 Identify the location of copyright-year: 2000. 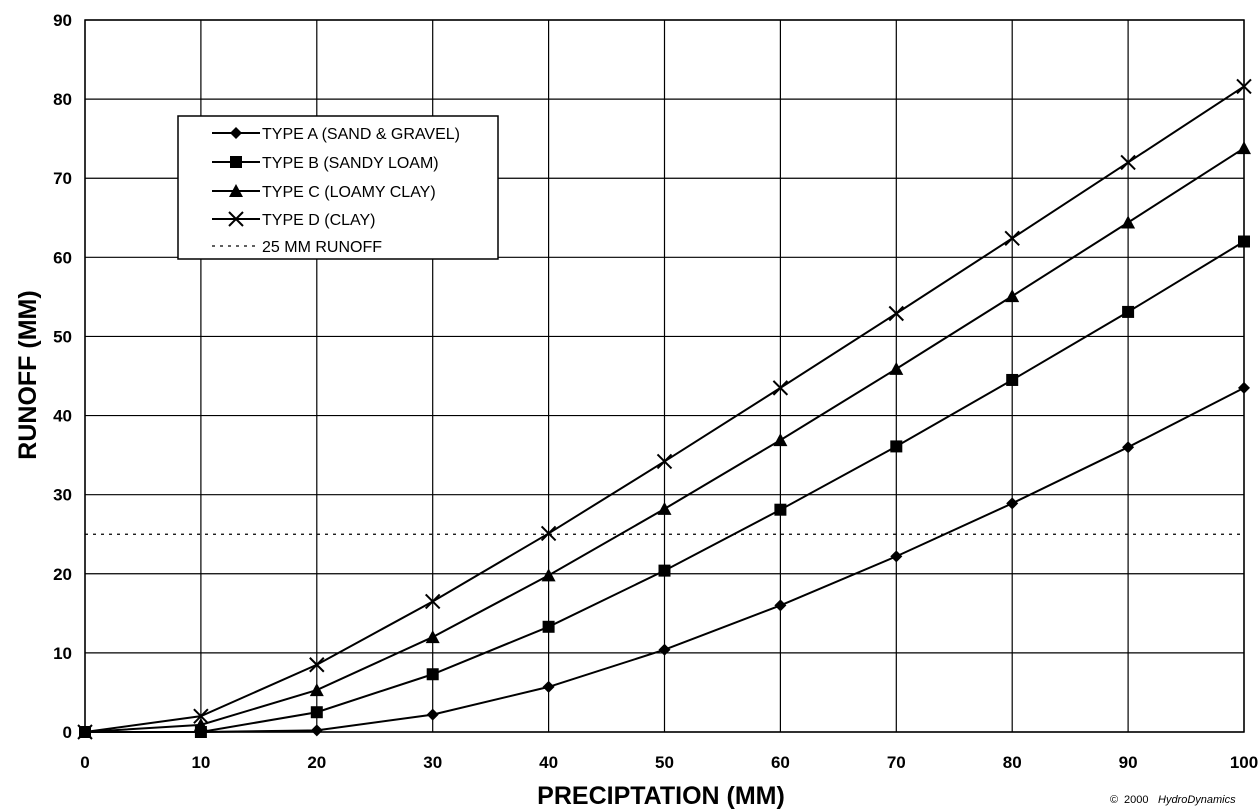
(1136, 800).